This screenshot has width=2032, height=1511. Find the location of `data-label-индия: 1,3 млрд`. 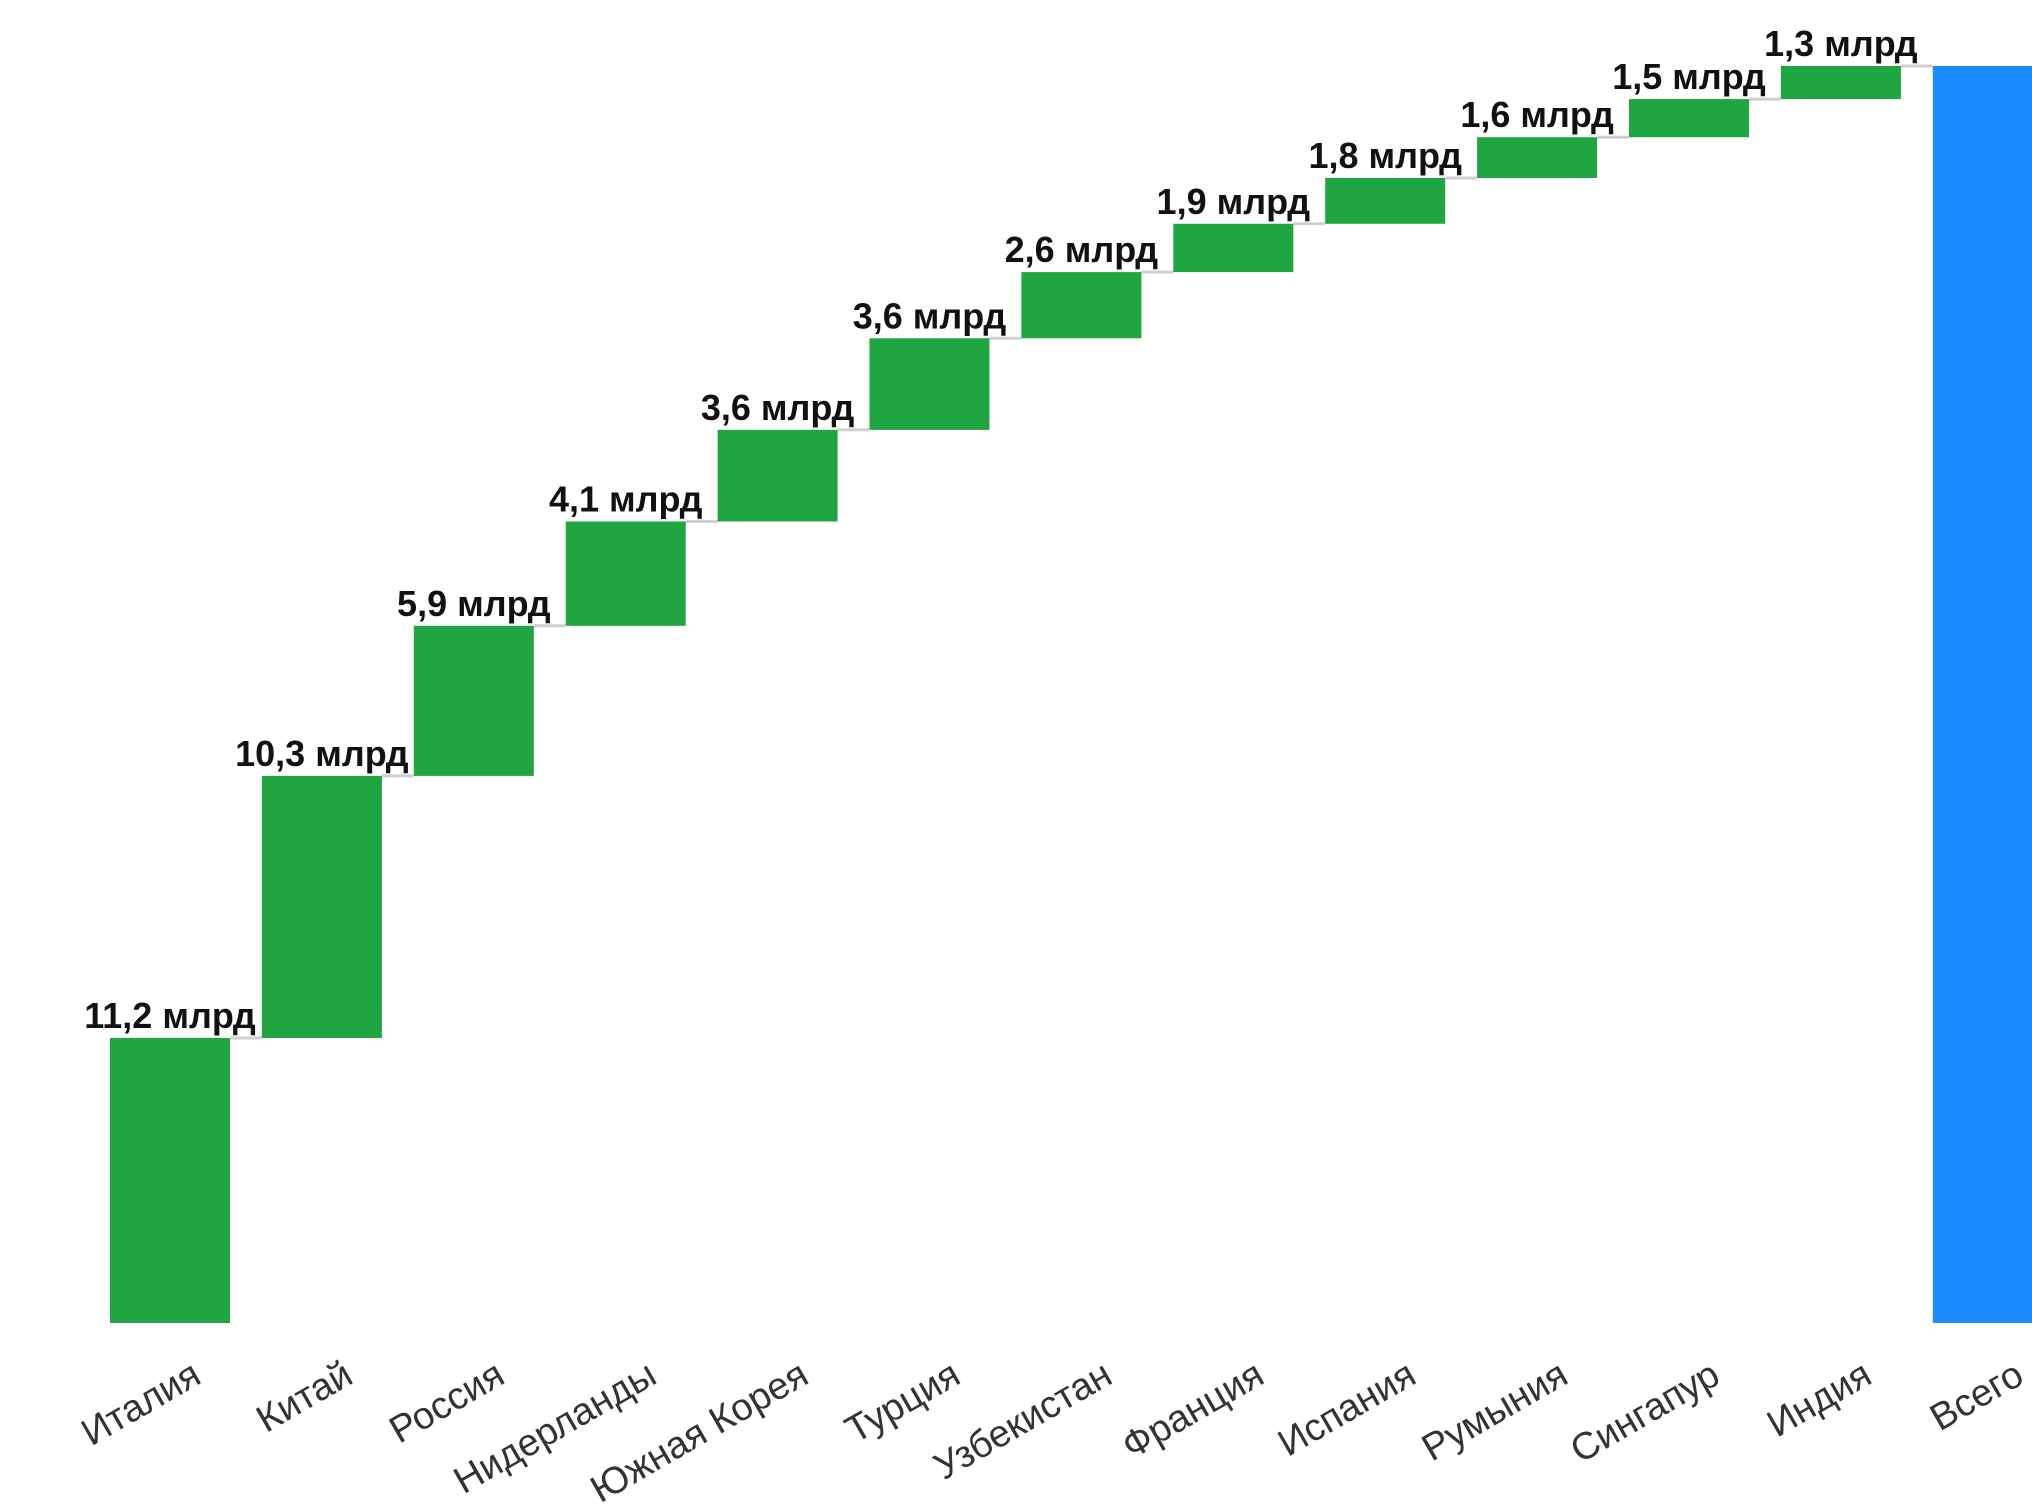

data-label-индия: 1,3 млрд is located at coordinates (1841, 43).